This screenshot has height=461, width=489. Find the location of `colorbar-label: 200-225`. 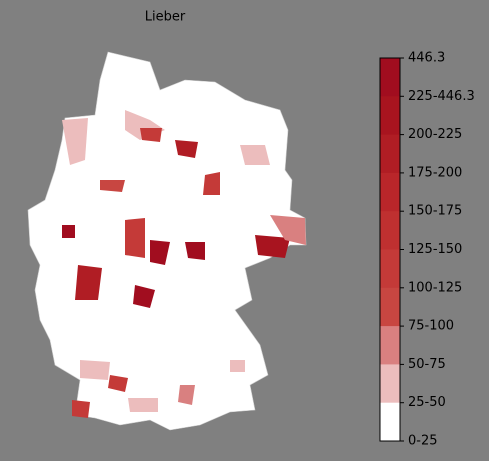

colorbar-label: 200-225 is located at coordinates (435, 134).